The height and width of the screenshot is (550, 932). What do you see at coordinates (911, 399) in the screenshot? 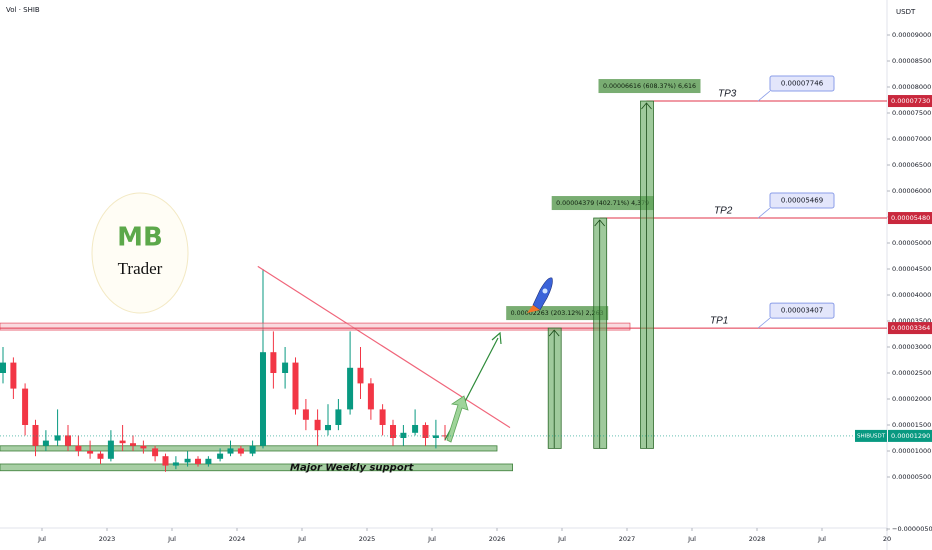
I see `y-tick-label: 0.00002000` at bounding box center [911, 399].